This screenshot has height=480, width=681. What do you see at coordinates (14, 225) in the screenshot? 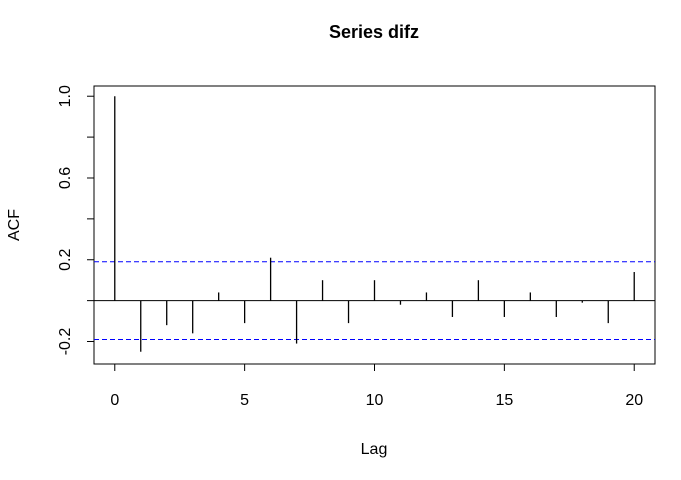
I see `y-axis-label: ACF` at bounding box center [14, 225].